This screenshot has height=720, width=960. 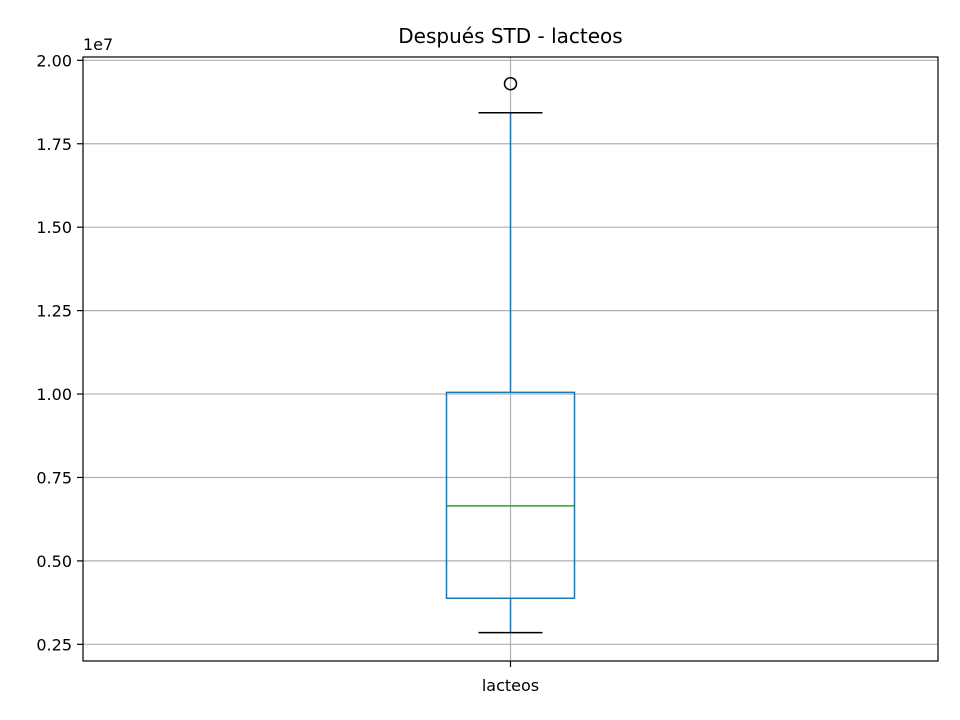 What do you see at coordinates (510, 83) in the screenshot?
I see `outlier-point` at bounding box center [510, 83].